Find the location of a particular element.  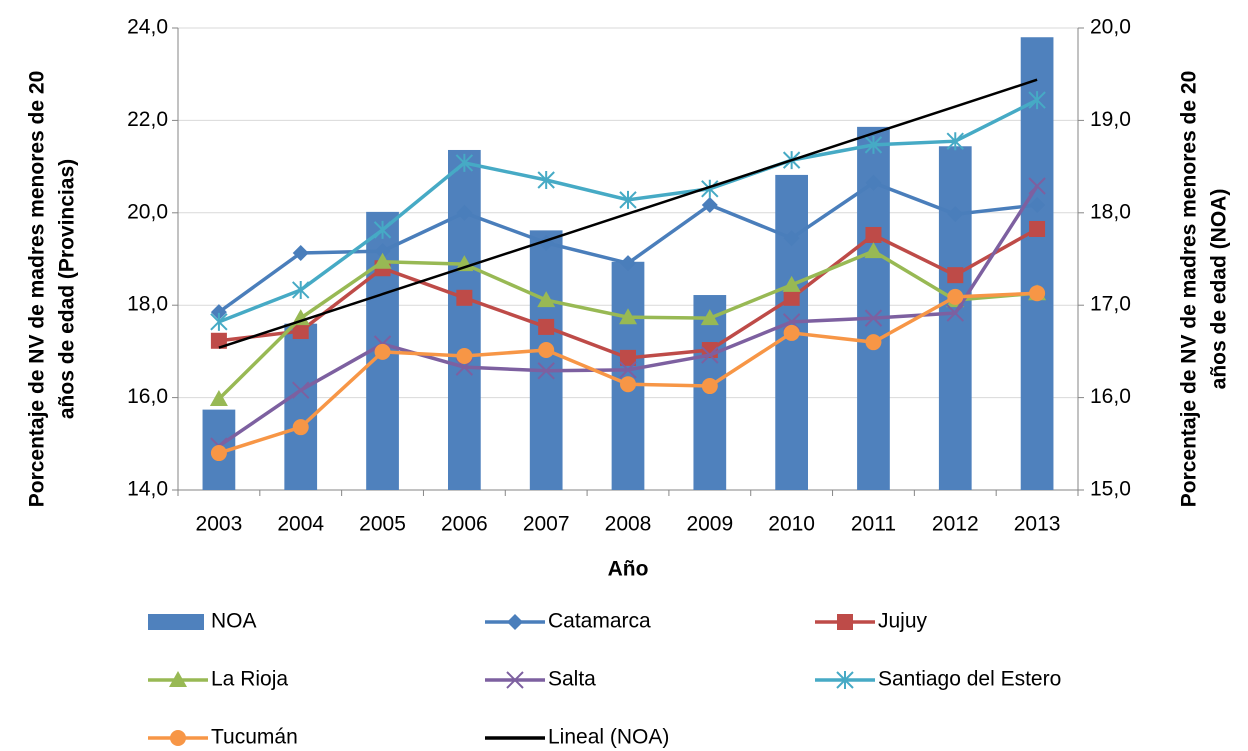

legend-label: NOA is located at coordinates (234, 621).